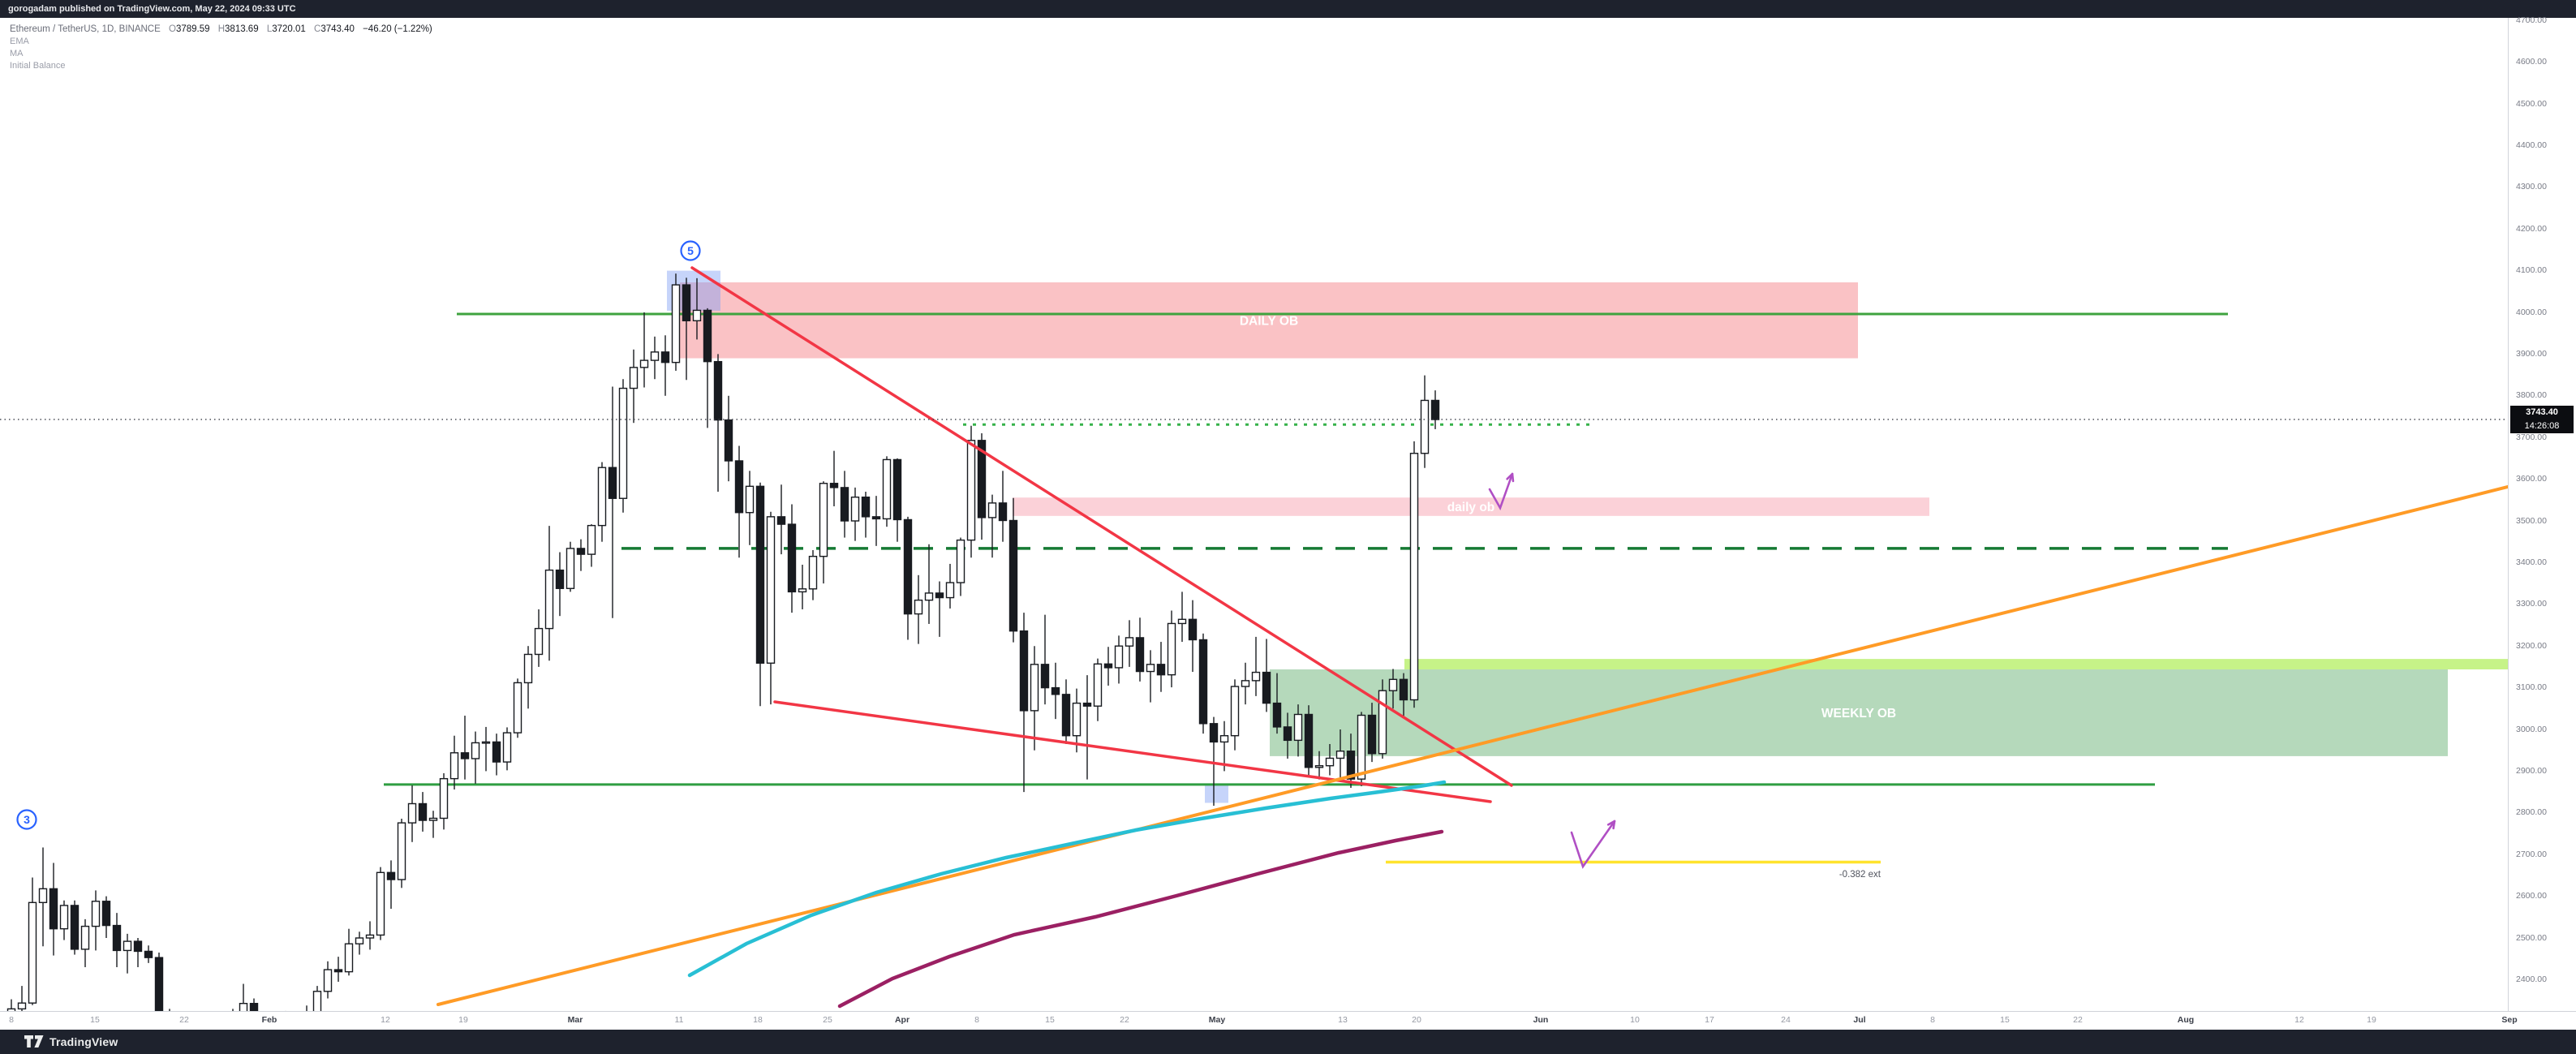  What do you see at coordinates (1859, 712) in the screenshot?
I see `weekly-ob-zone` at bounding box center [1859, 712].